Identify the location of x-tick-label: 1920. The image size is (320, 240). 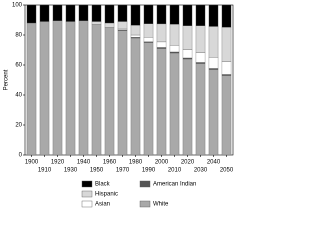
(58, 163).